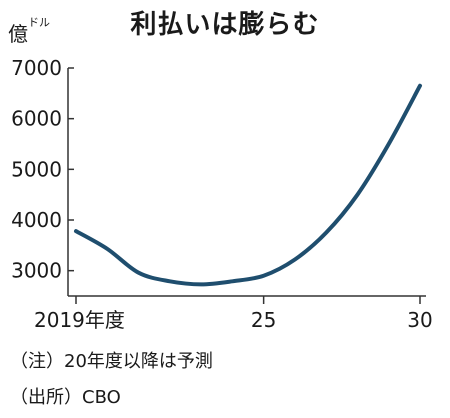 Image resolution: width=450 pixels, height=418 pixels. What do you see at coordinates (36, 271) in the screenshot?
I see `y-tick-label-3000: 3000` at bounding box center [36, 271].